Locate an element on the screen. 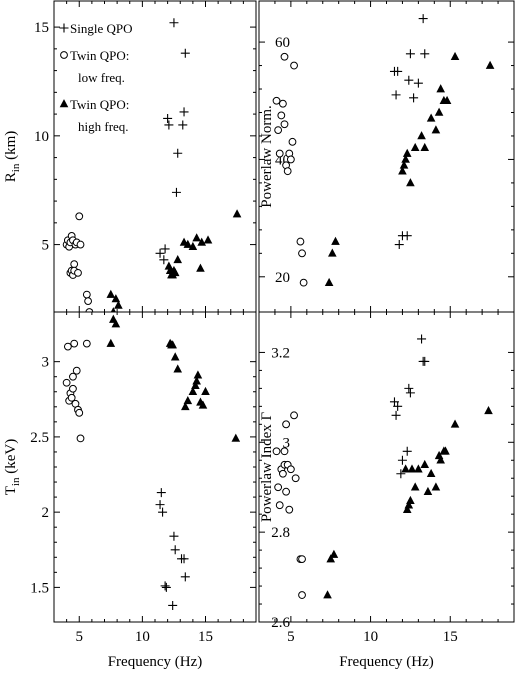 This screenshot has width=520, height=677. legend-label: Single QPO is located at coordinates (101, 28).